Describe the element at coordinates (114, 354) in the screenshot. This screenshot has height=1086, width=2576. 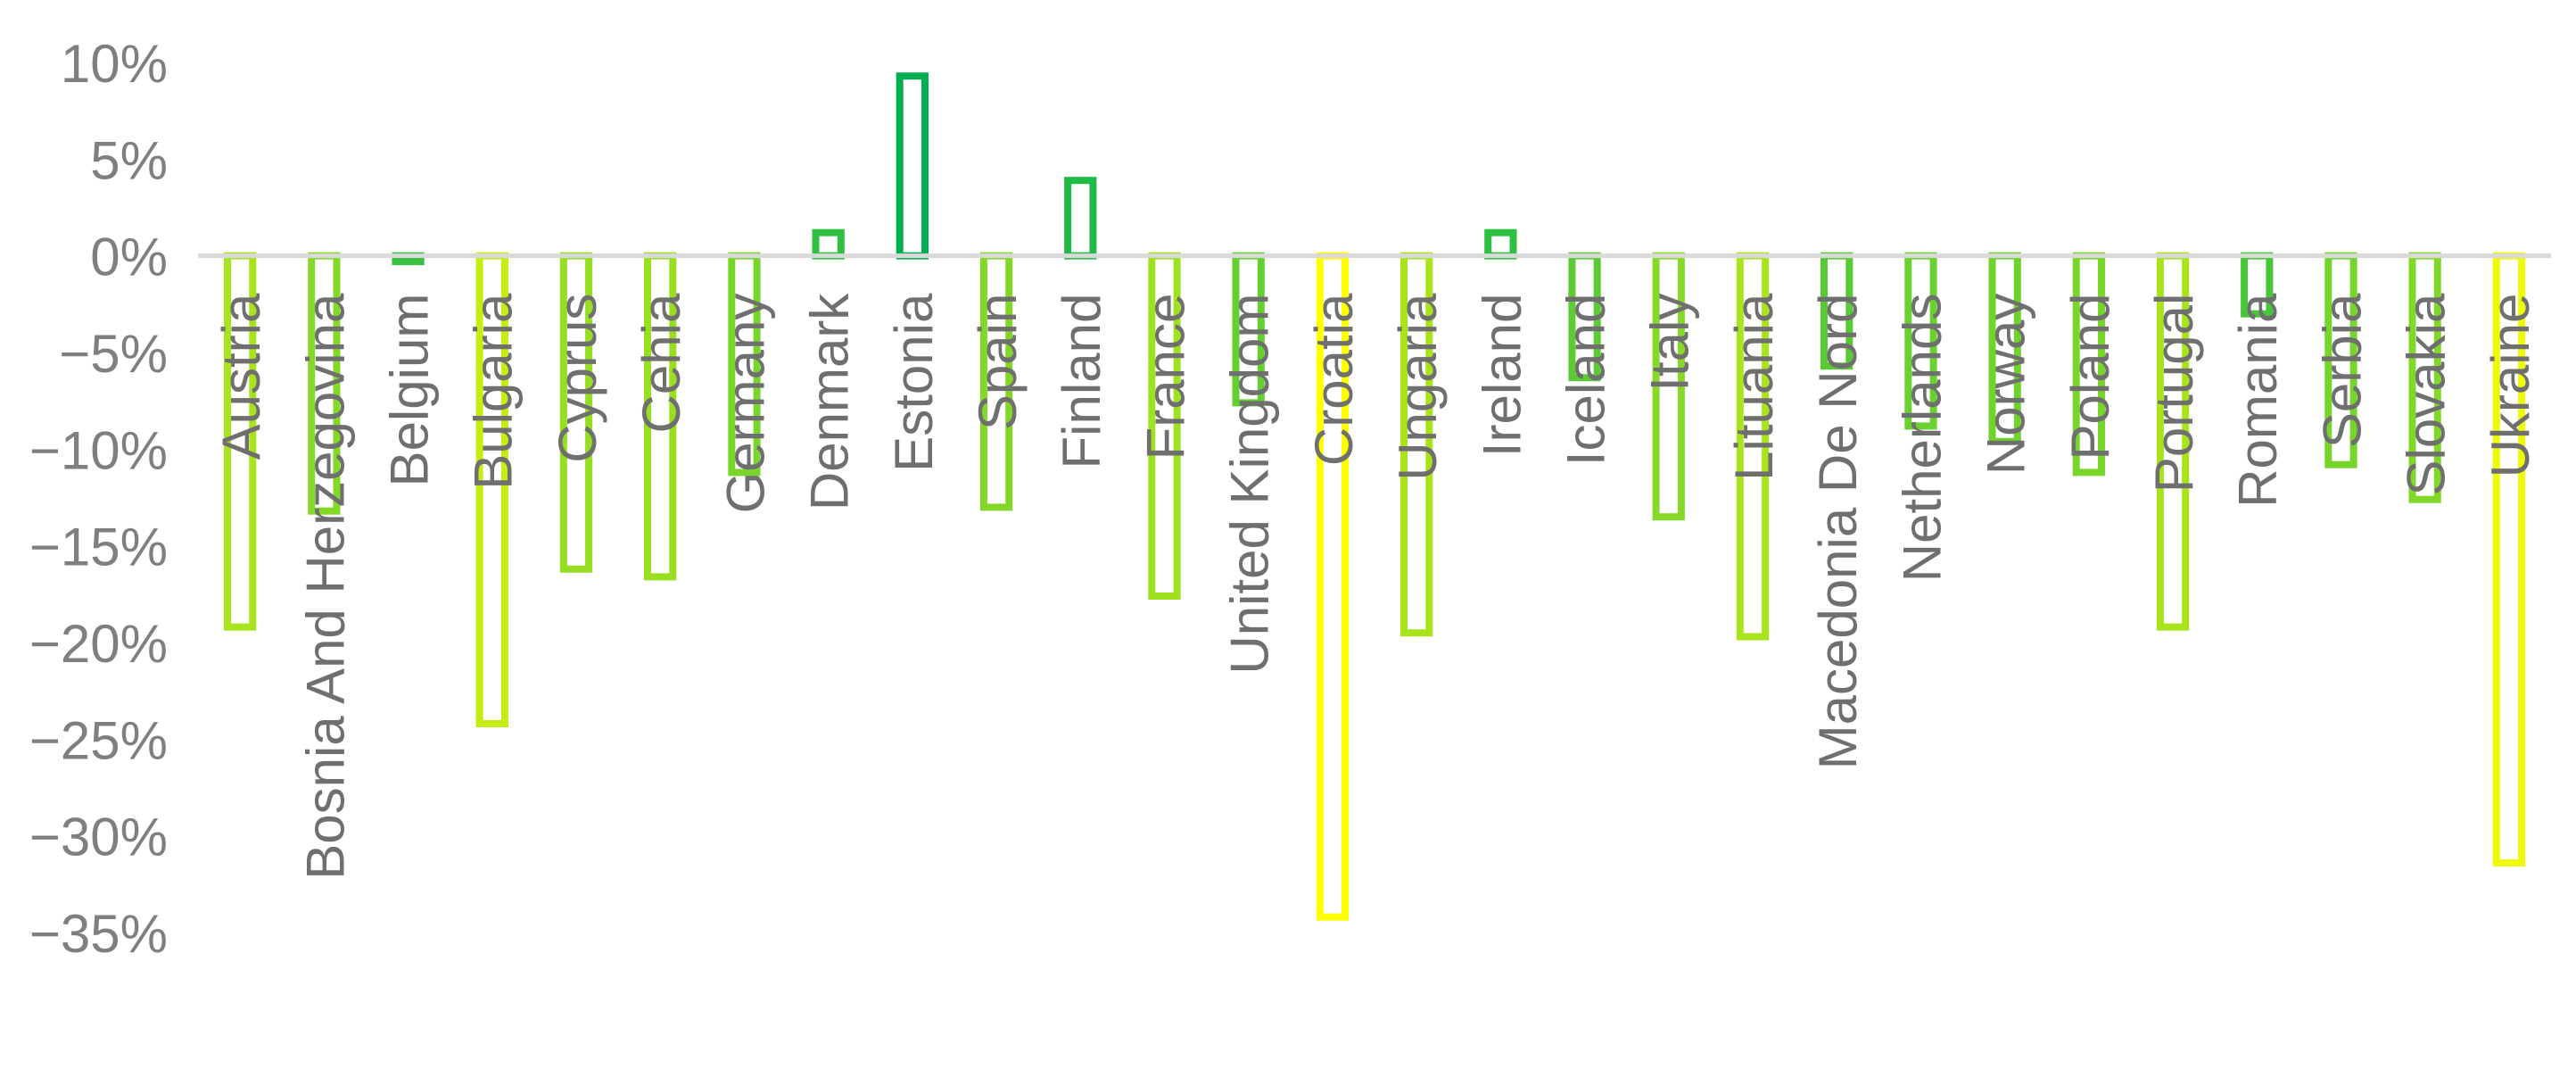
I see `y-tick-label: −5%` at that location.